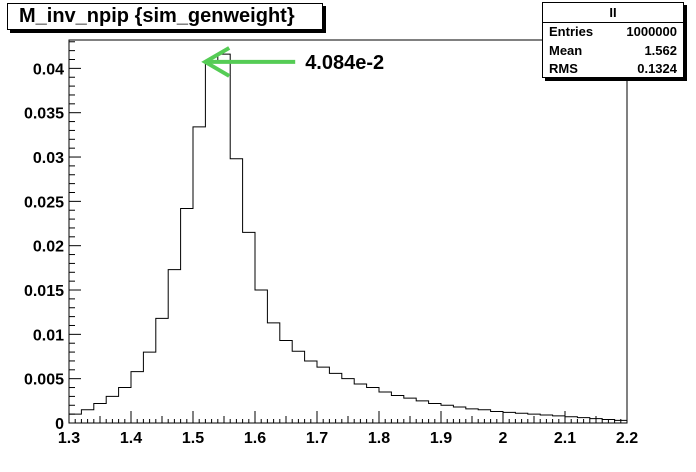 The width and height of the screenshot is (696, 472). What do you see at coordinates (441, 438) in the screenshot?
I see `x-tick-label: 1.9` at bounding box center [441, 438].